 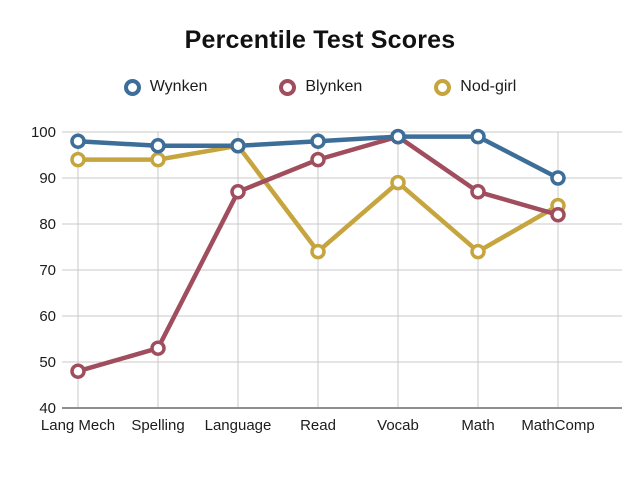 What do you see at coordinates (178, 86) in the screenshot?
I see `legend-label: Wynken` at bounding box center [178, 86].